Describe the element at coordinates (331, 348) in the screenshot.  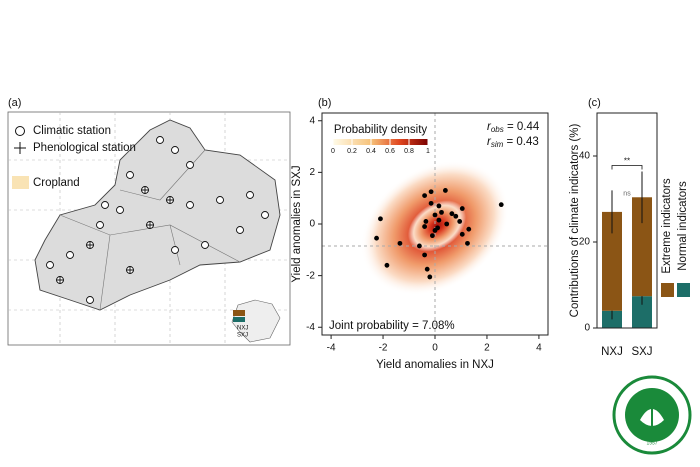
I see `x-tick-label: -4` at that location.